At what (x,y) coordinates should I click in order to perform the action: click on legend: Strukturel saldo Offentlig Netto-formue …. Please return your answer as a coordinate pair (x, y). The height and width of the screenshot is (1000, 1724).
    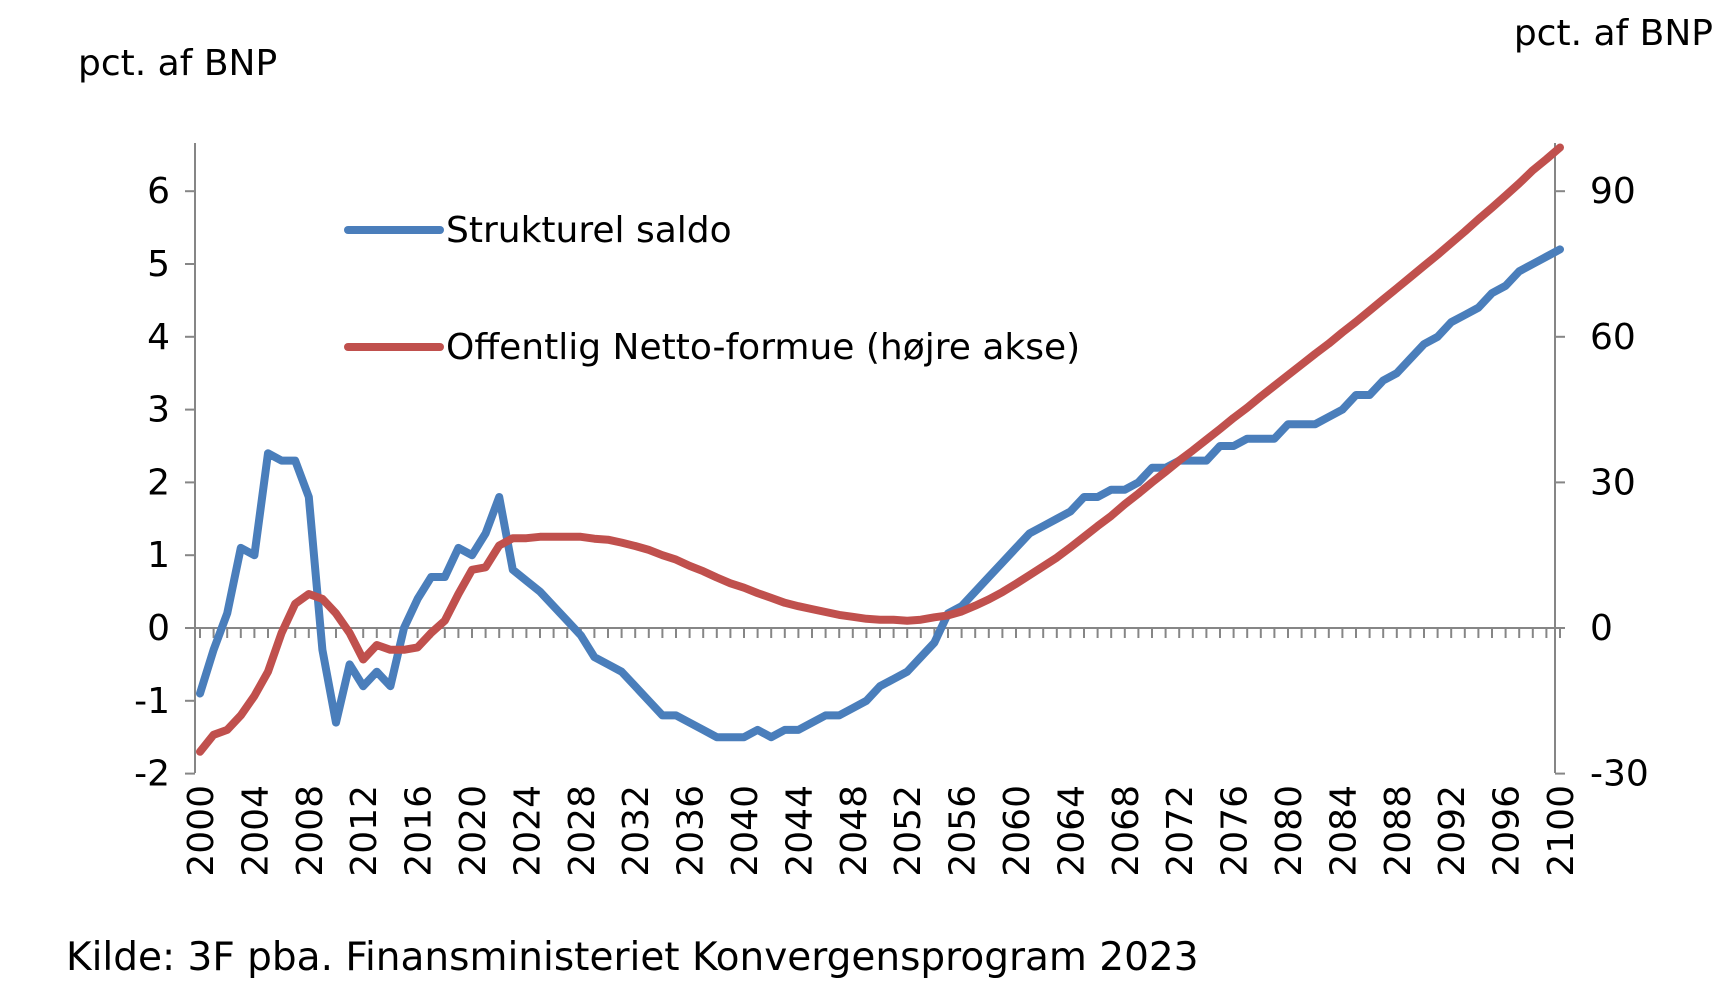
    Looking at the image, I should click on (712, 289).